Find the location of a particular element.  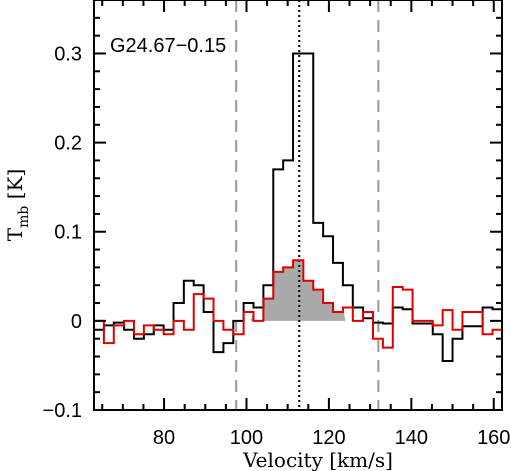

y-tick-label: 0.1 is located at coordinates (68, 233).